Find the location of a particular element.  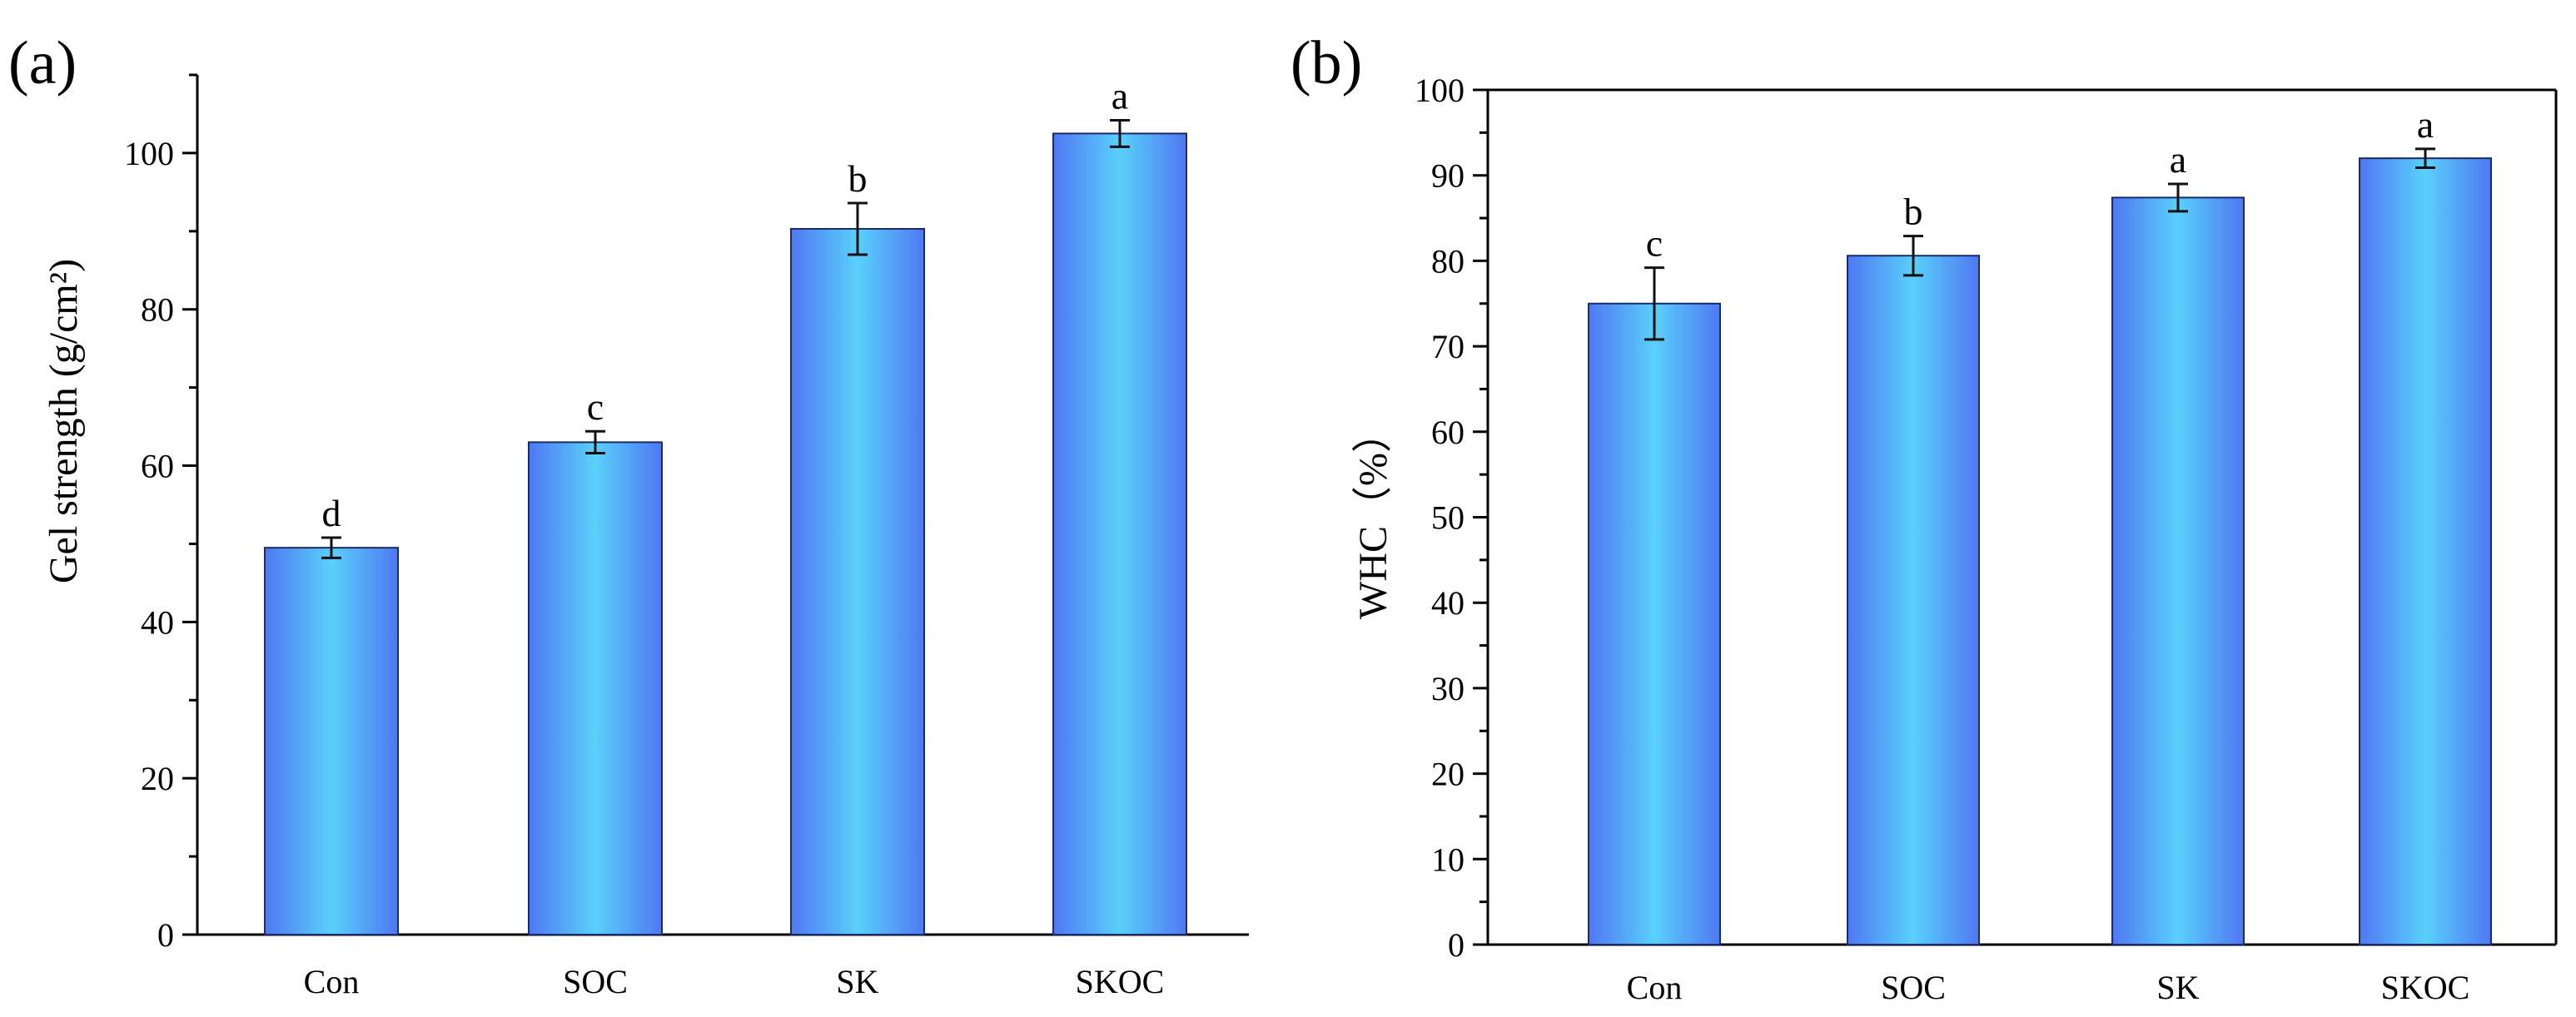

y-tick-label-a: 60 is located at coordinates (157, 466).